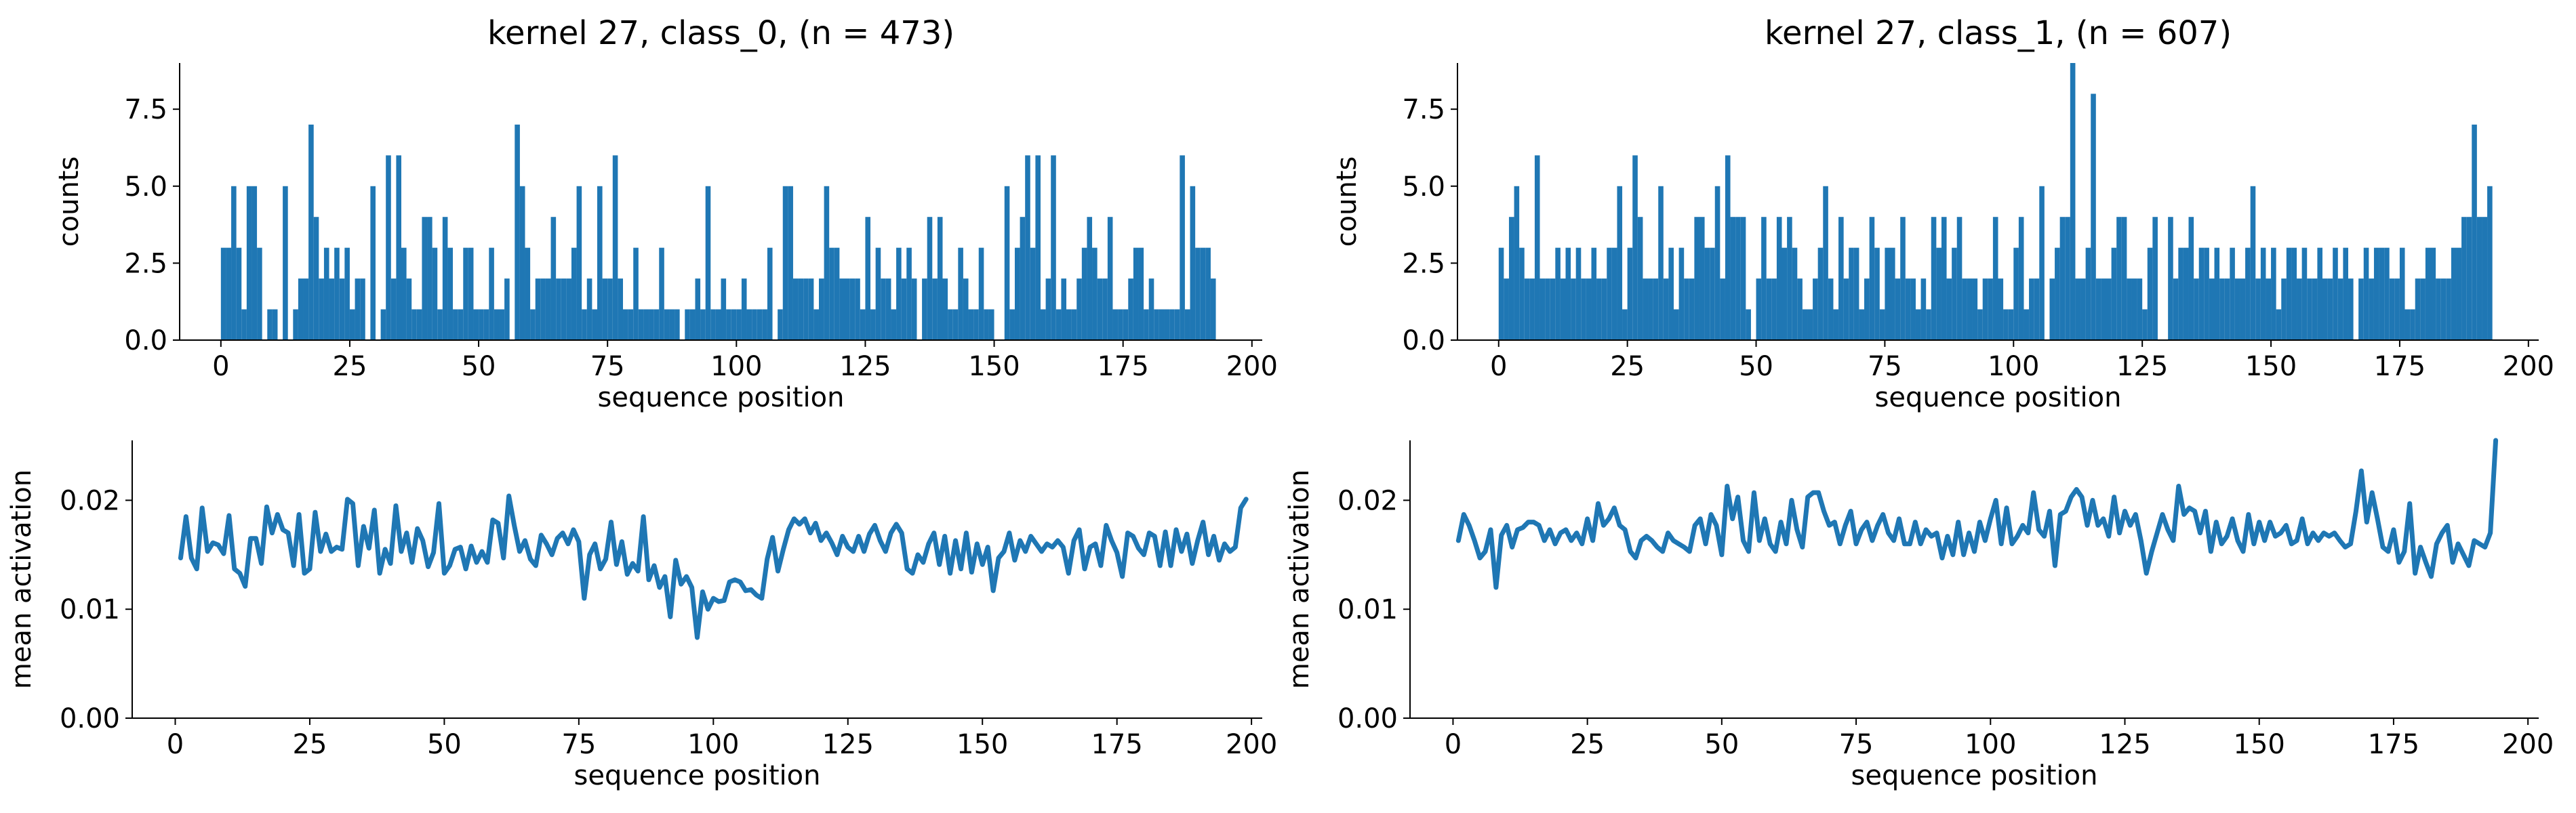 The width and height of the screenshot is (2576, 813). What do you see at coordinates (1299, 579) in the screenshot?
I see `y-axis-label: mean activation` at bounding box center [1299, 579].